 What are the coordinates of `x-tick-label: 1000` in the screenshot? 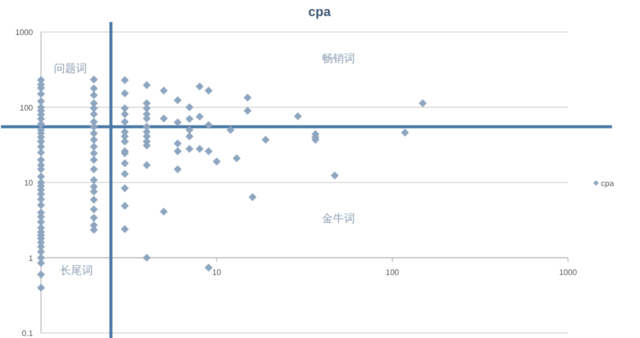 It's located at (568, 272).